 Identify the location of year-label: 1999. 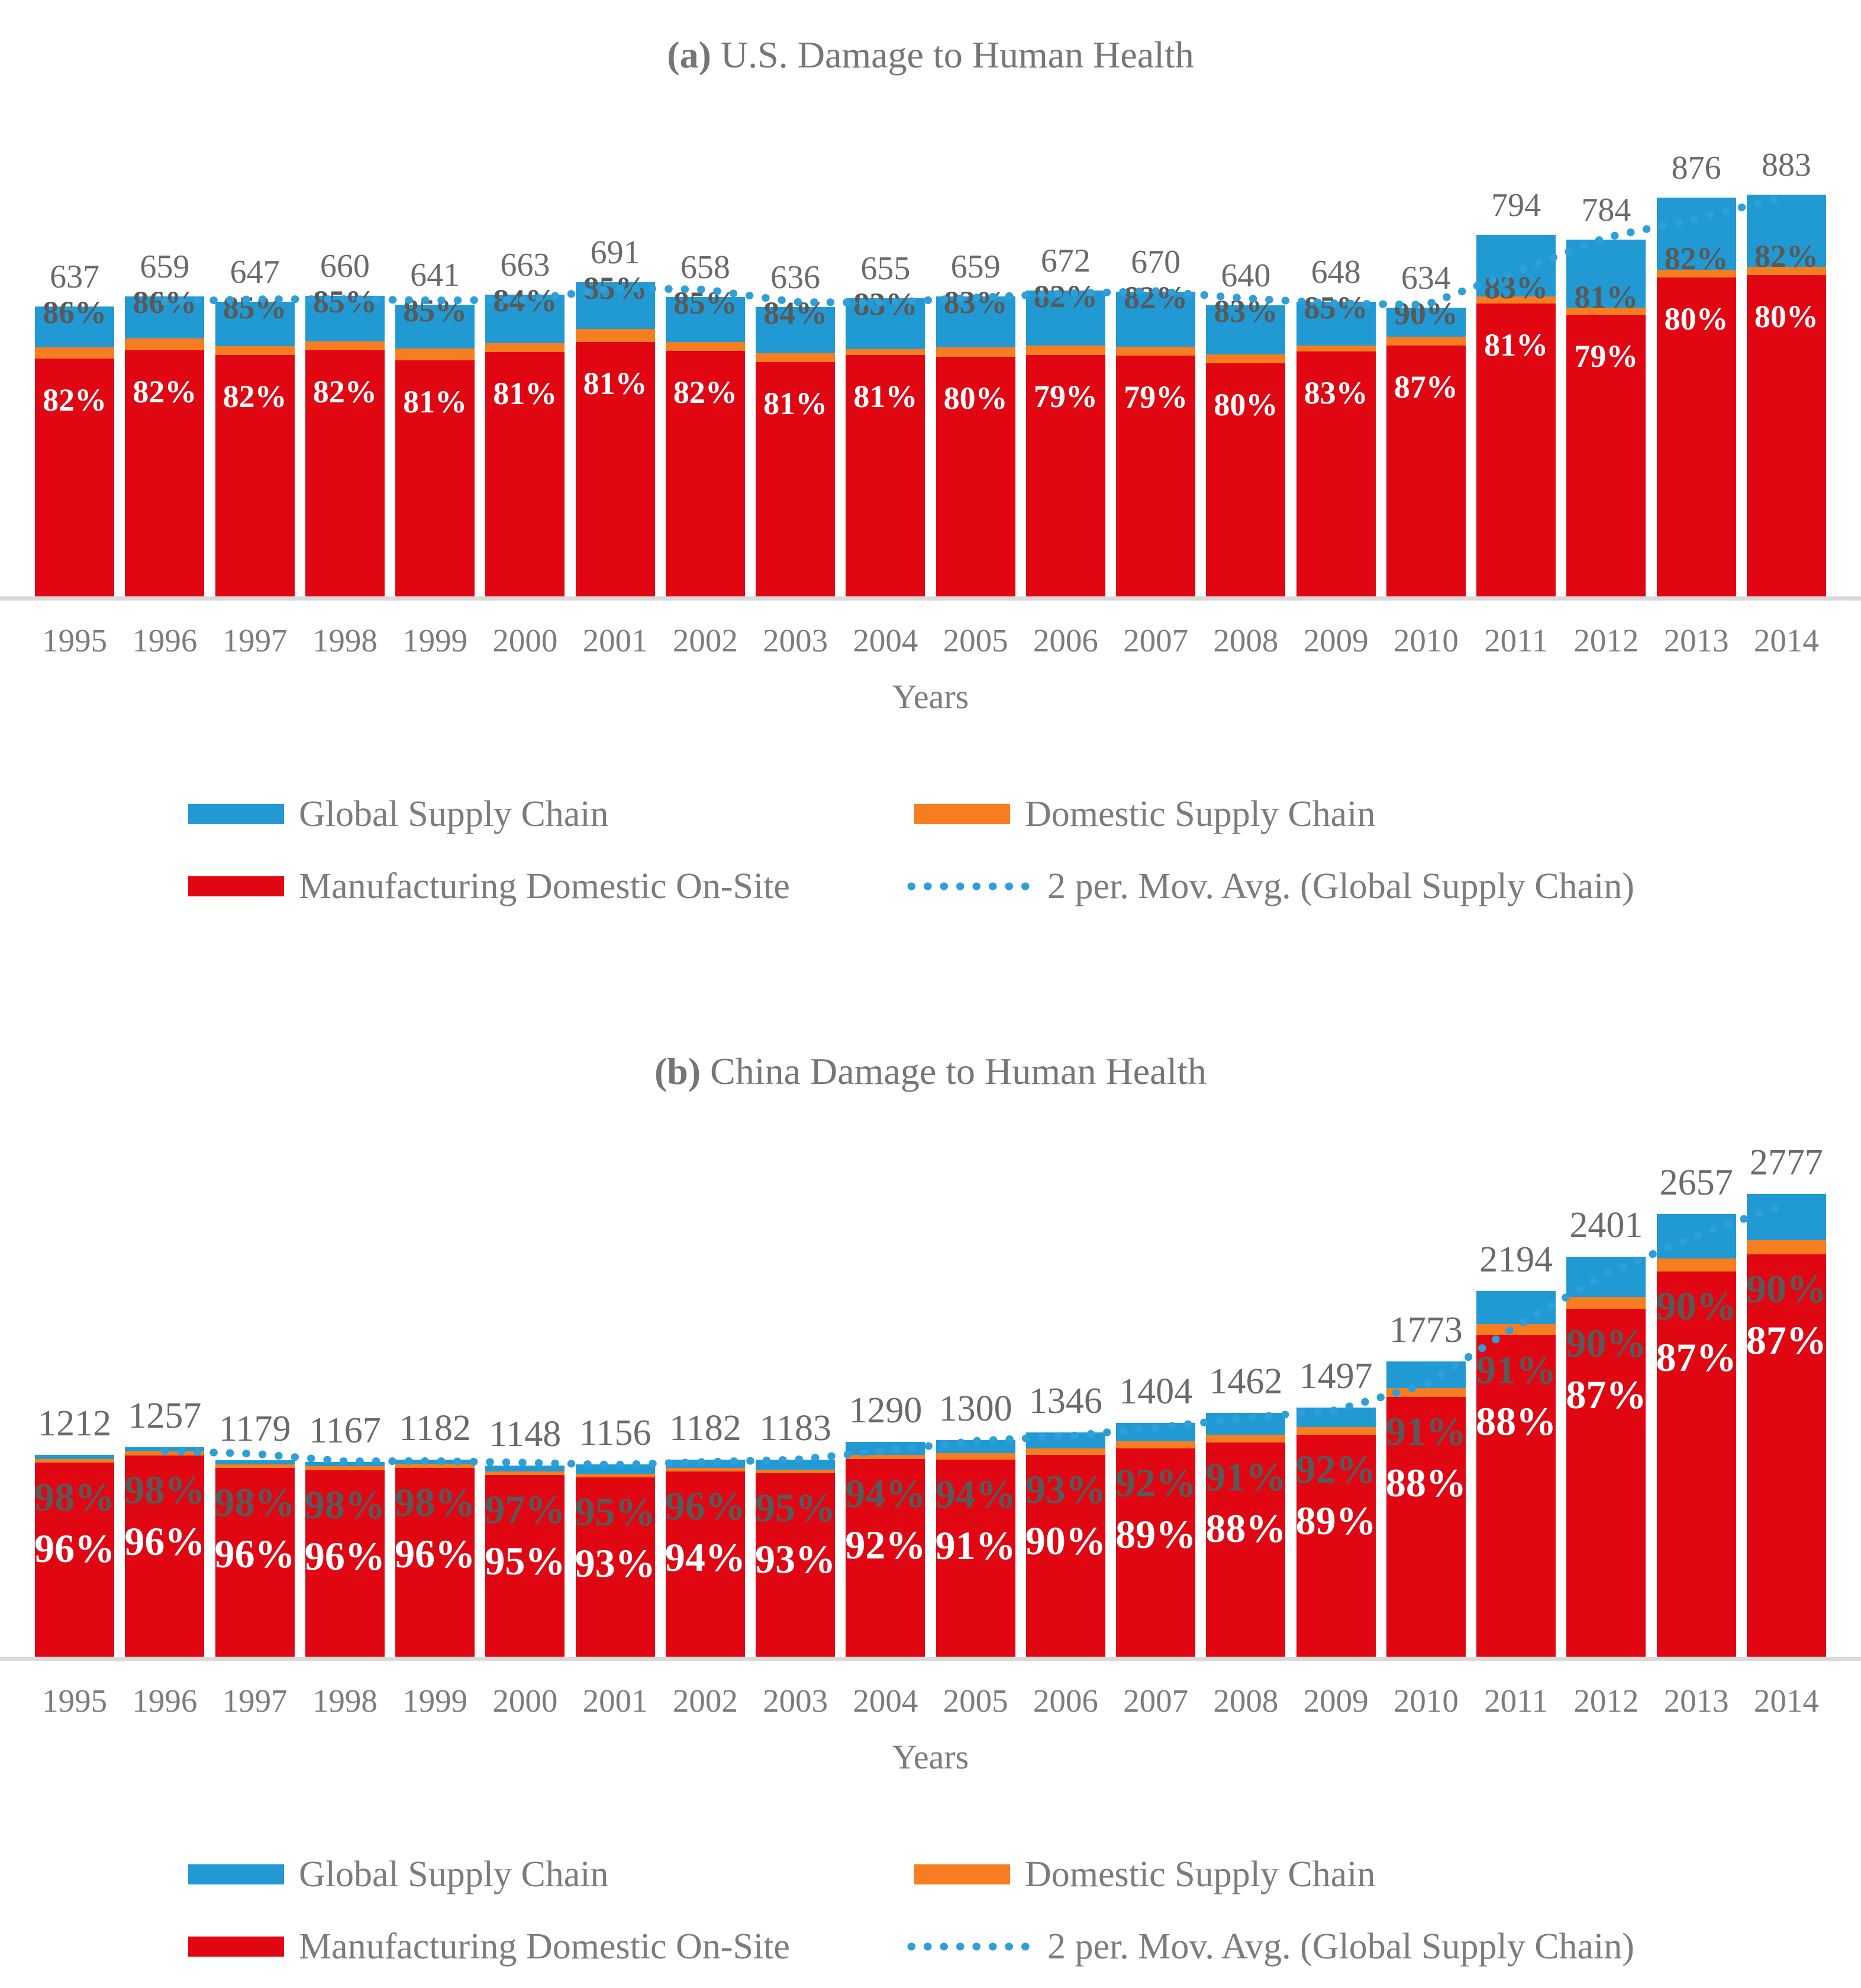
(435, 640).